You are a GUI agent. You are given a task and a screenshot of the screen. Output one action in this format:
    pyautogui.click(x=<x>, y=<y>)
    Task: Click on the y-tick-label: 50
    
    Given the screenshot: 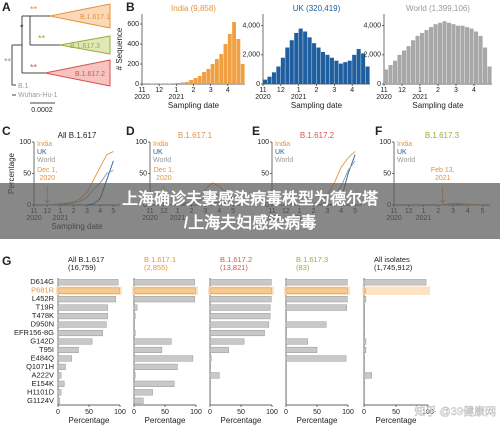 What is the action you would take?
    pyautogui.click(x=27, y=173)
    